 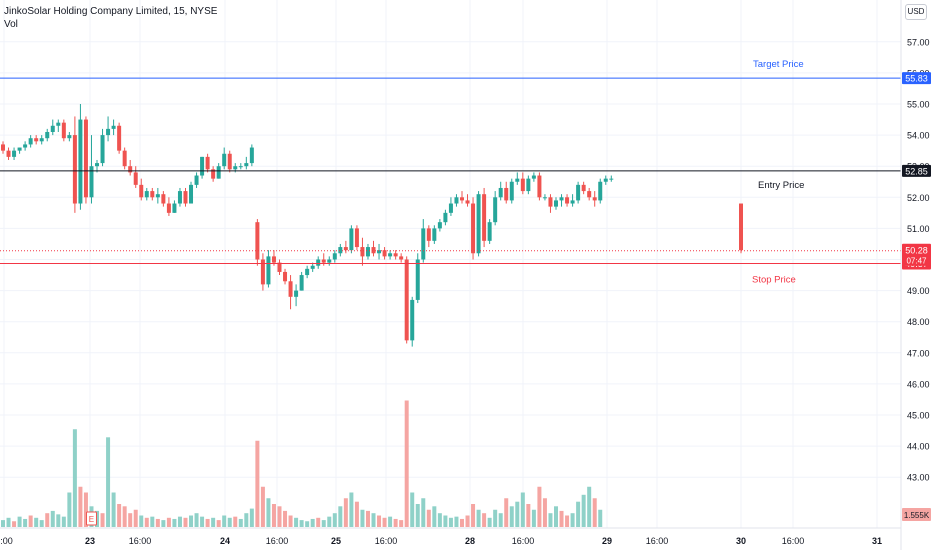 What do you see at coordinates (916, 260) in the screenshot?
I see `countdown-label: 07:47` at bounding box center [916, 260].